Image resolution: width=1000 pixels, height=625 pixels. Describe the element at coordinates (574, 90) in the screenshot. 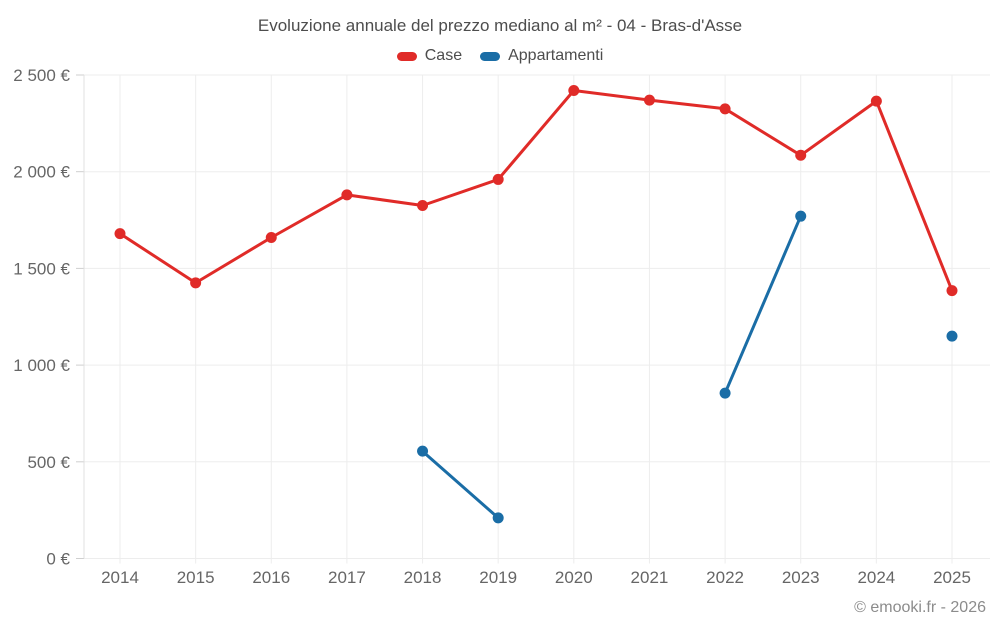

I see `case-point-2020` at that location.